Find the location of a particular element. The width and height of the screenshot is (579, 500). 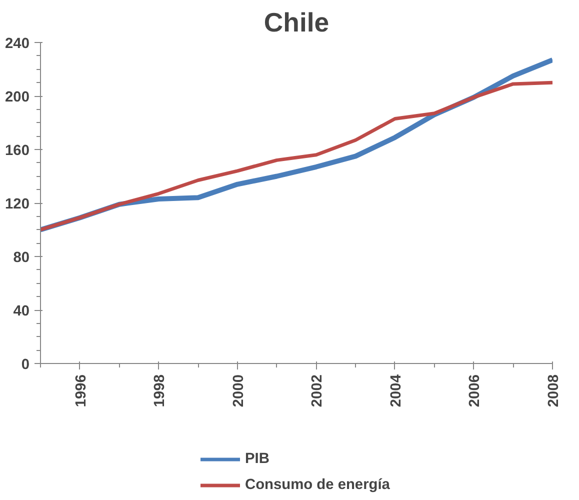

y-tick-label: 120 is located at coordinates (17, 204).